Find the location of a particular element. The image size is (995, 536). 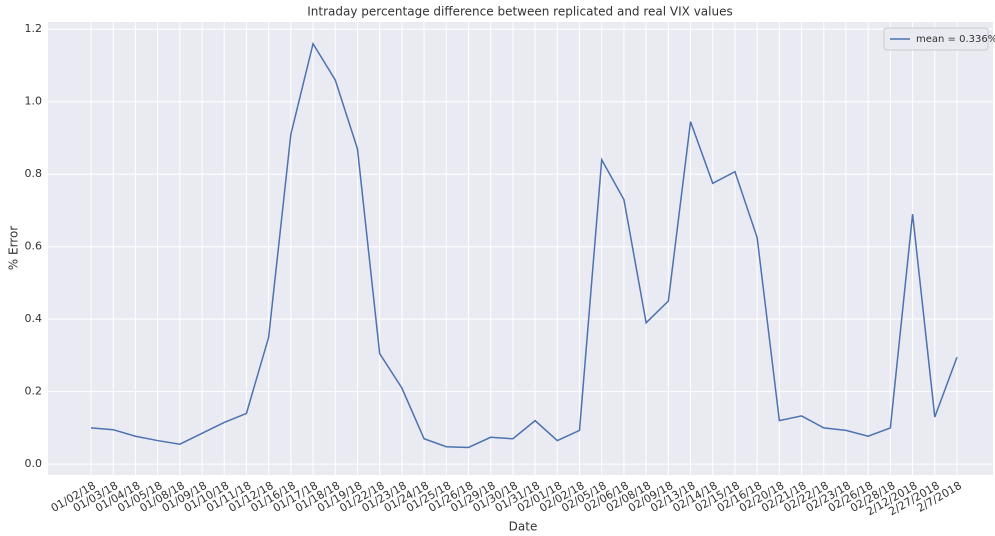

legend: mean = 0.336% is located at coordinates (939, 39).